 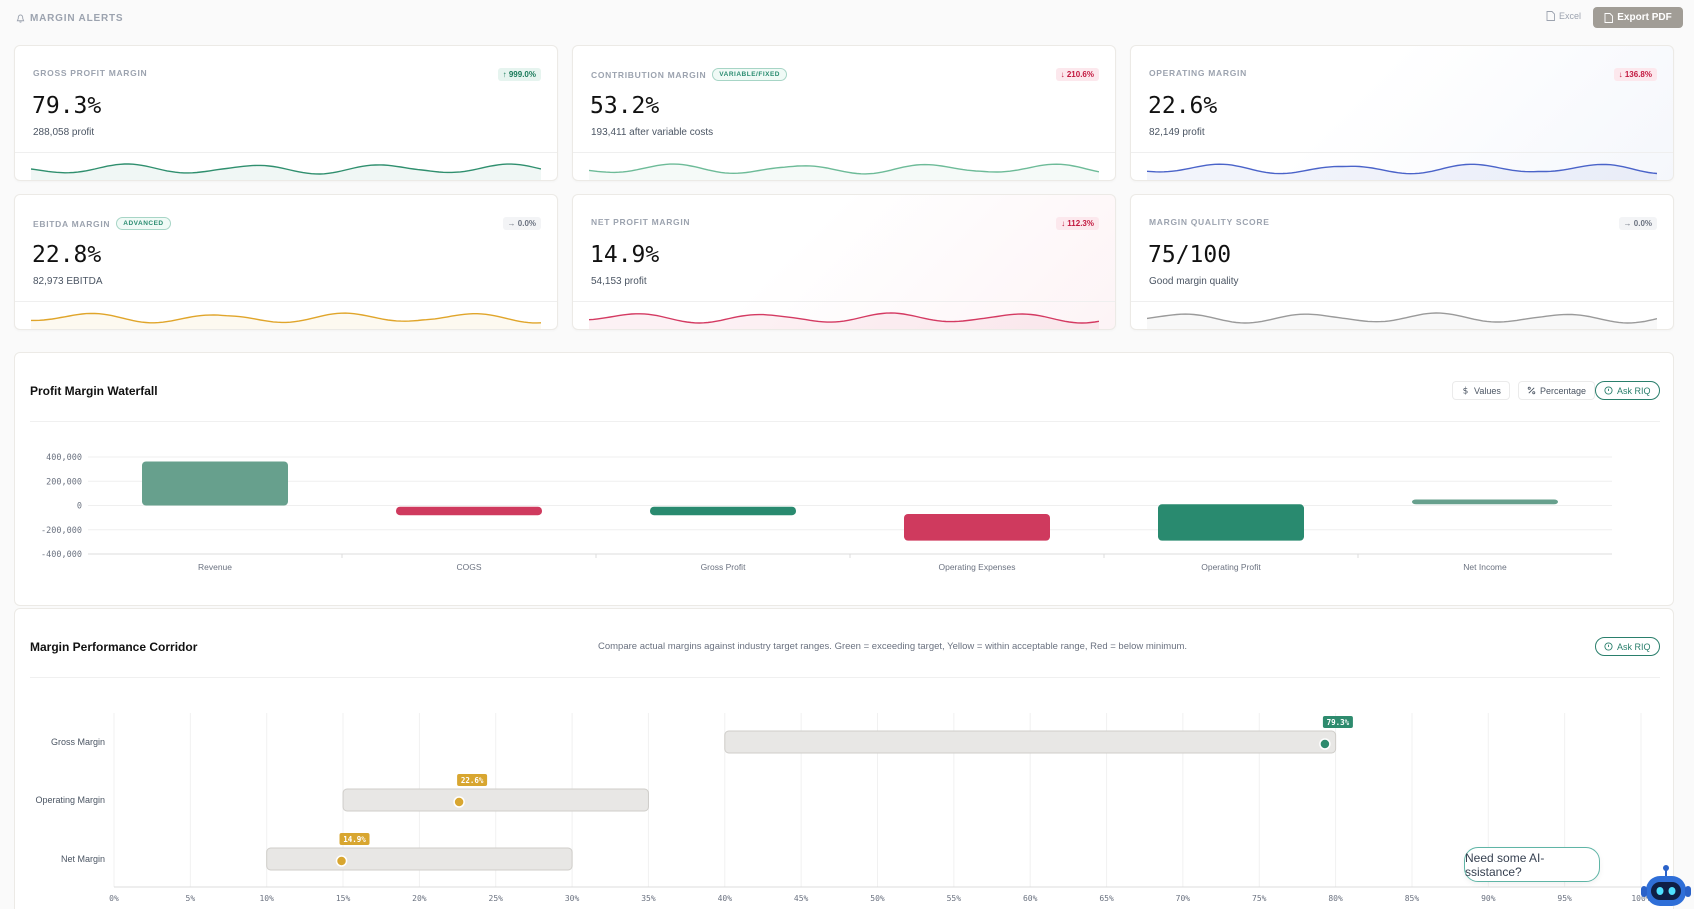 I want to click on kpi-label: OPERATING MARGIN, so click(x=1198, y=73).